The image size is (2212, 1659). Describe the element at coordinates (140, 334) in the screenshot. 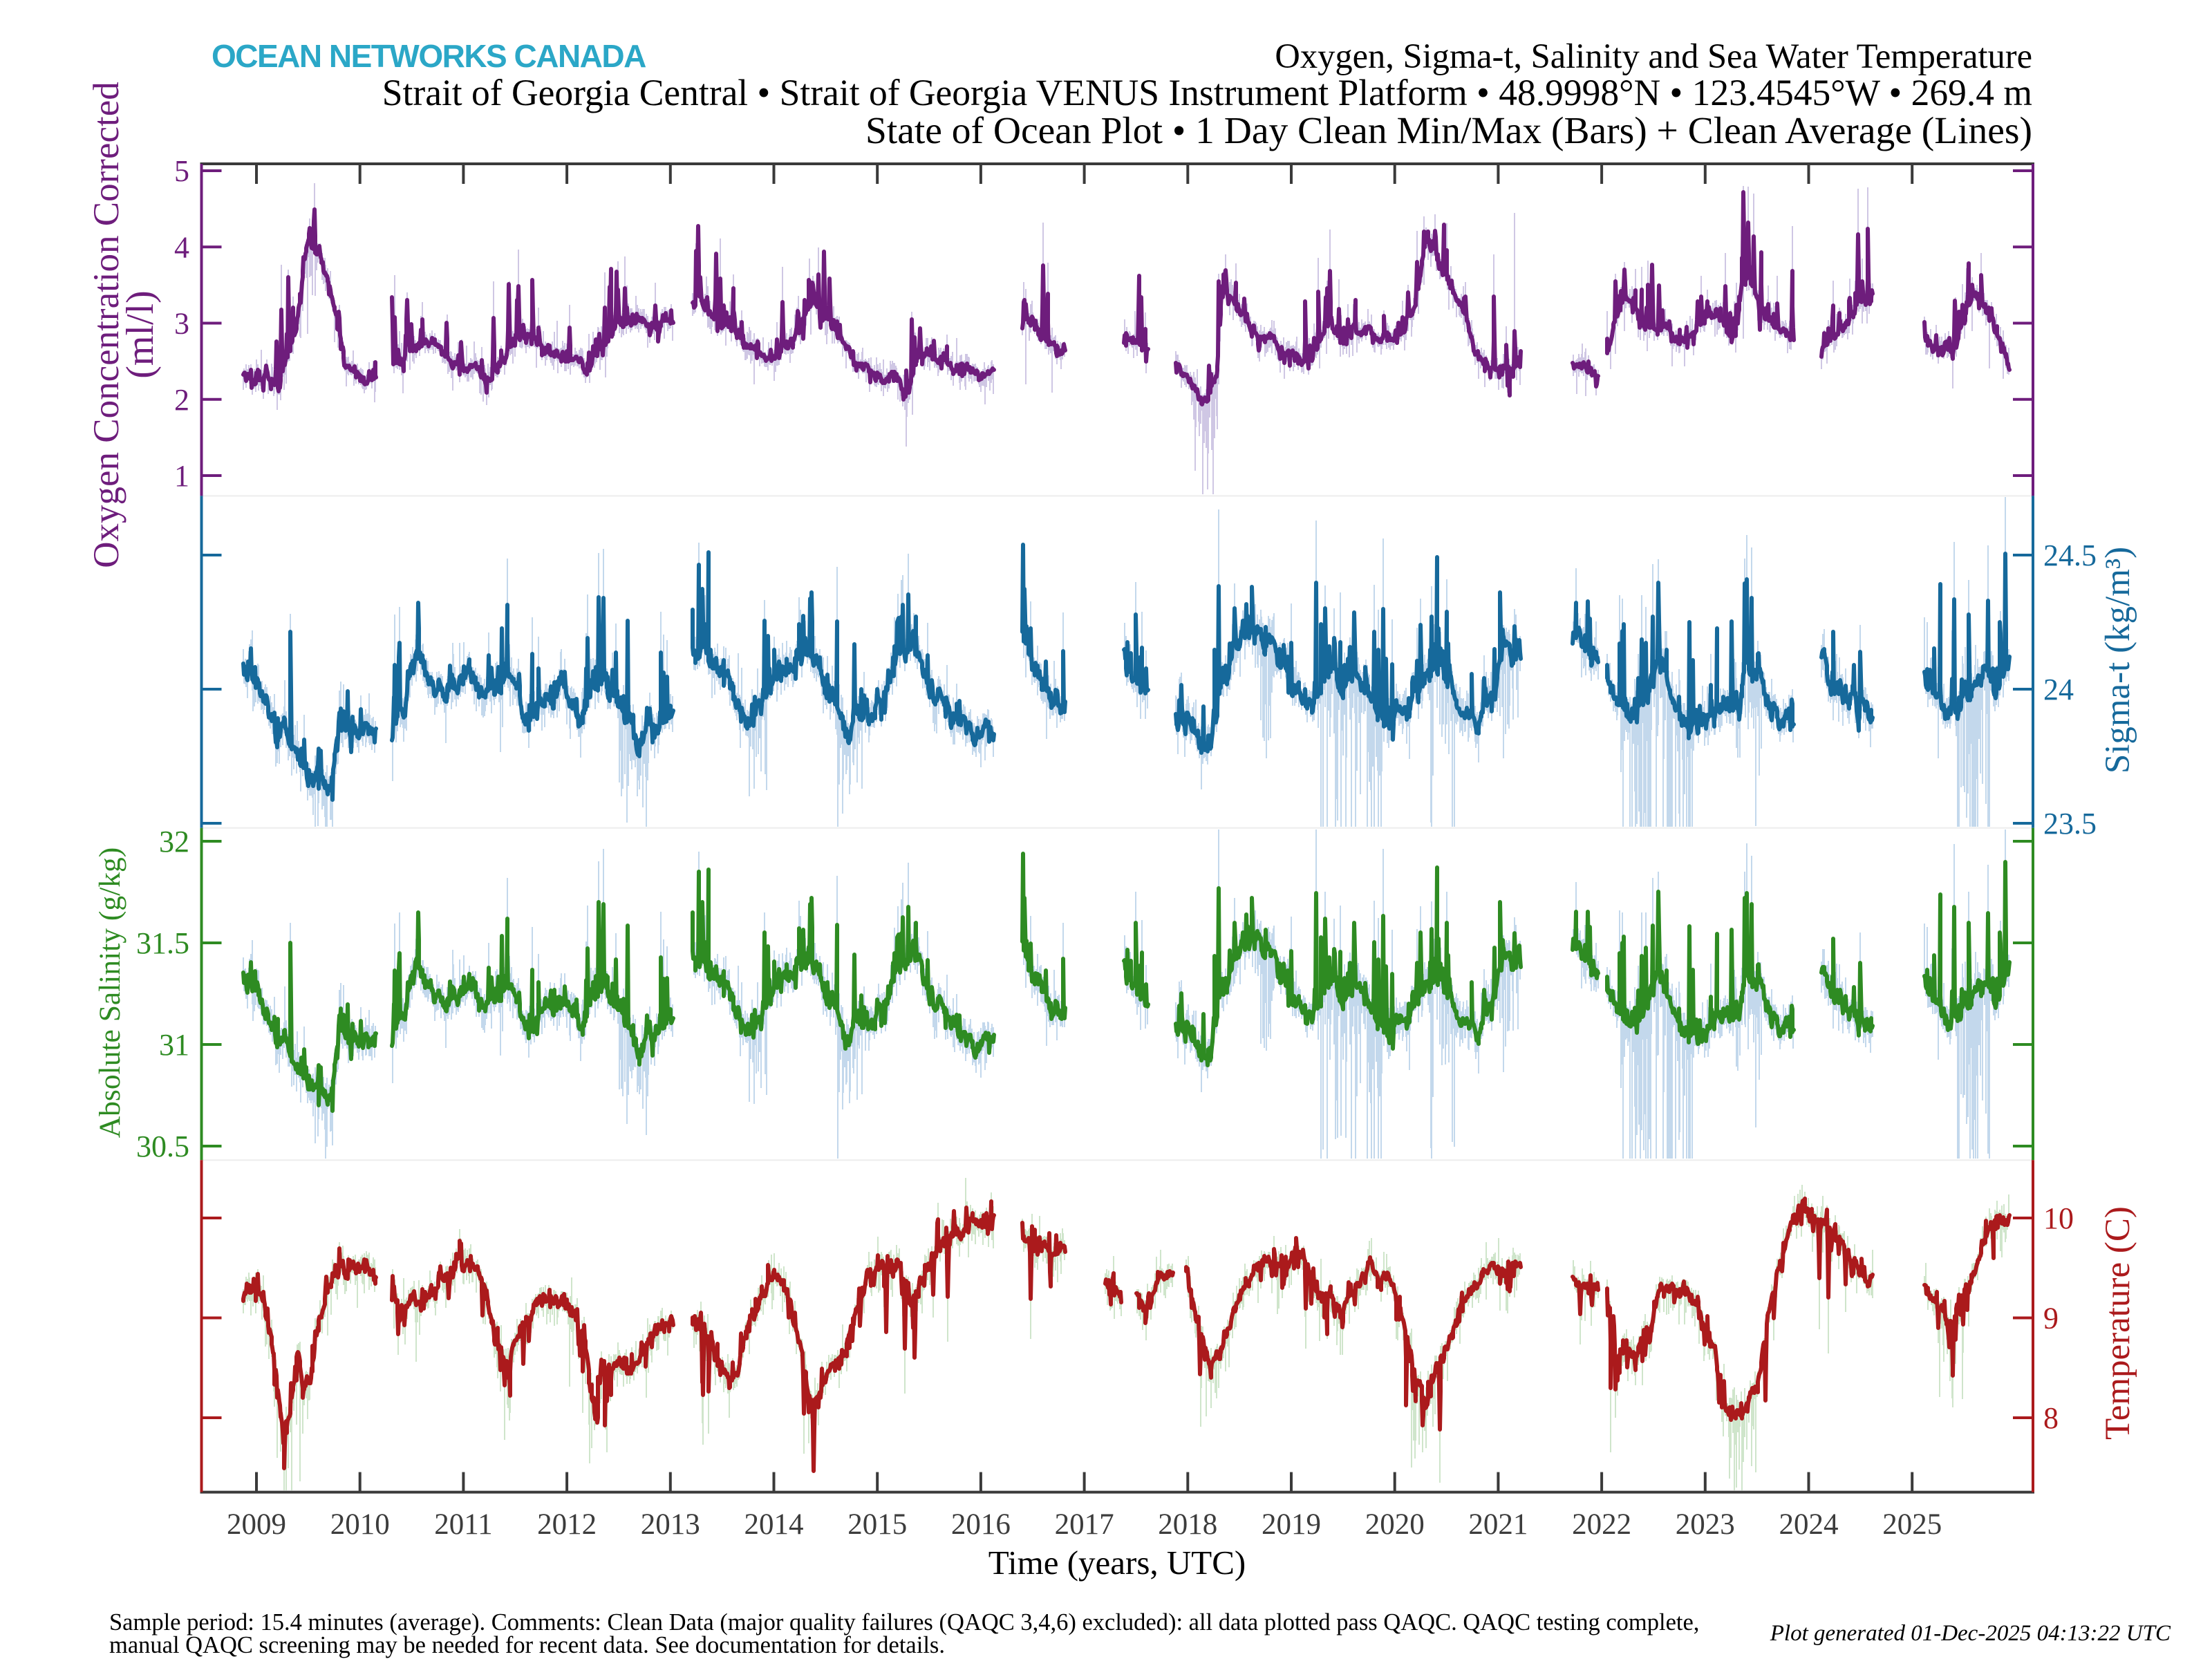

I see `svg-text: (ml/l)` at that location.